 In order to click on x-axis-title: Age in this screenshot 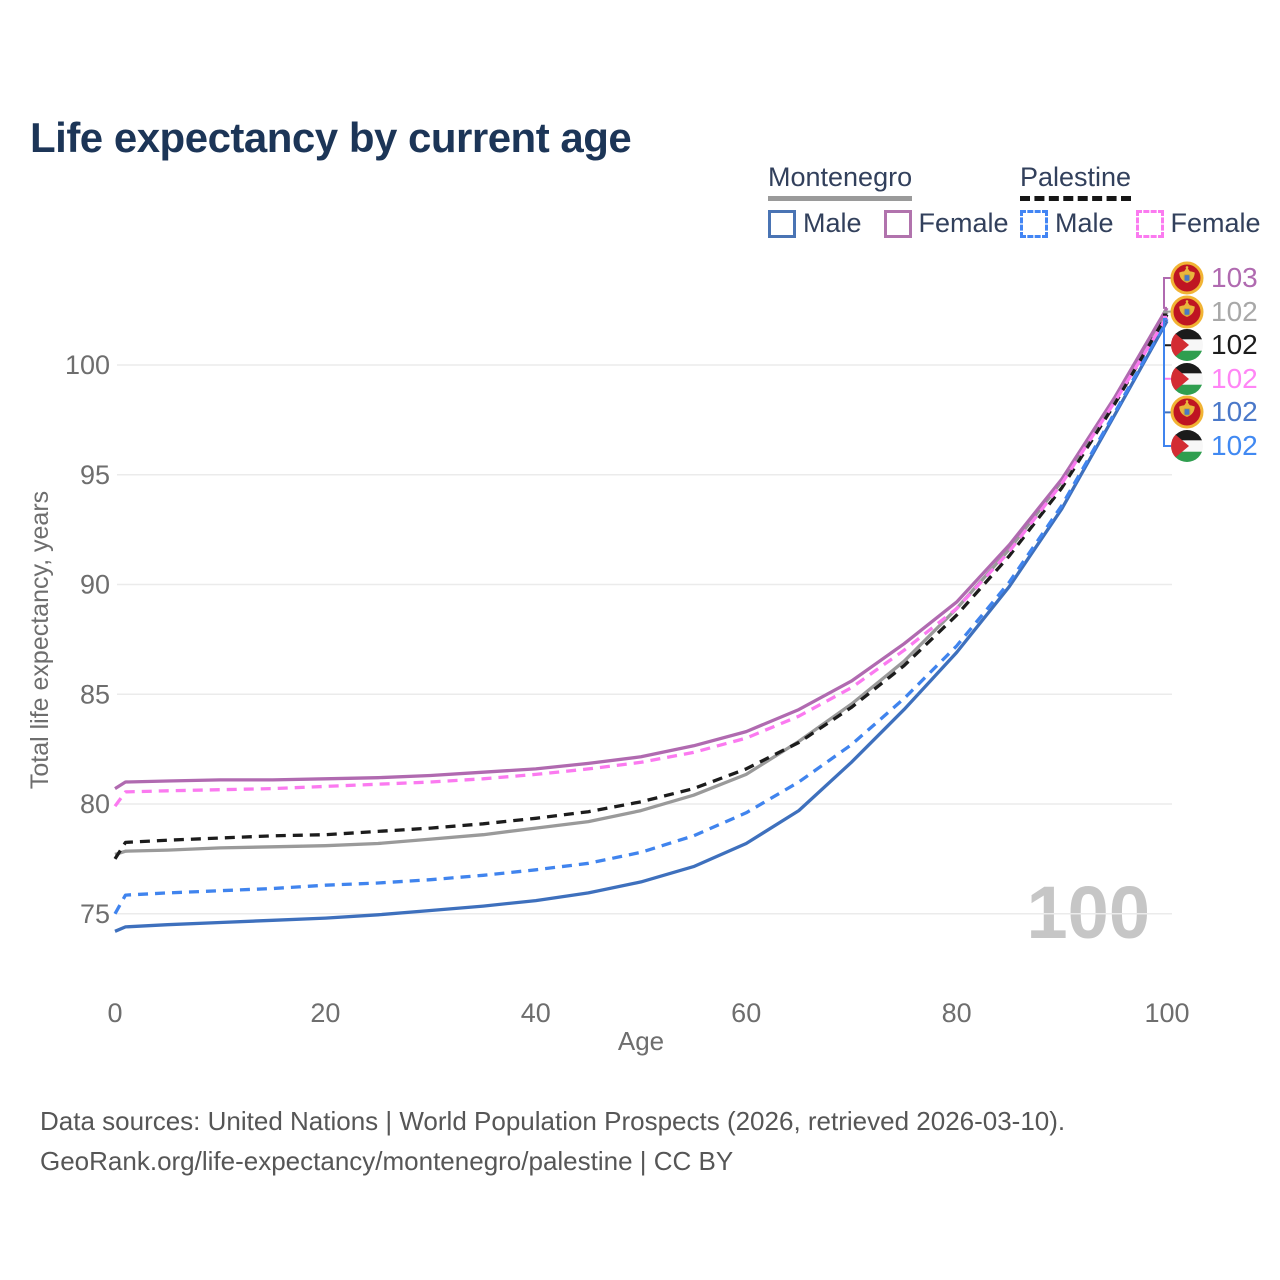, I will do `click(641, 1041)`.